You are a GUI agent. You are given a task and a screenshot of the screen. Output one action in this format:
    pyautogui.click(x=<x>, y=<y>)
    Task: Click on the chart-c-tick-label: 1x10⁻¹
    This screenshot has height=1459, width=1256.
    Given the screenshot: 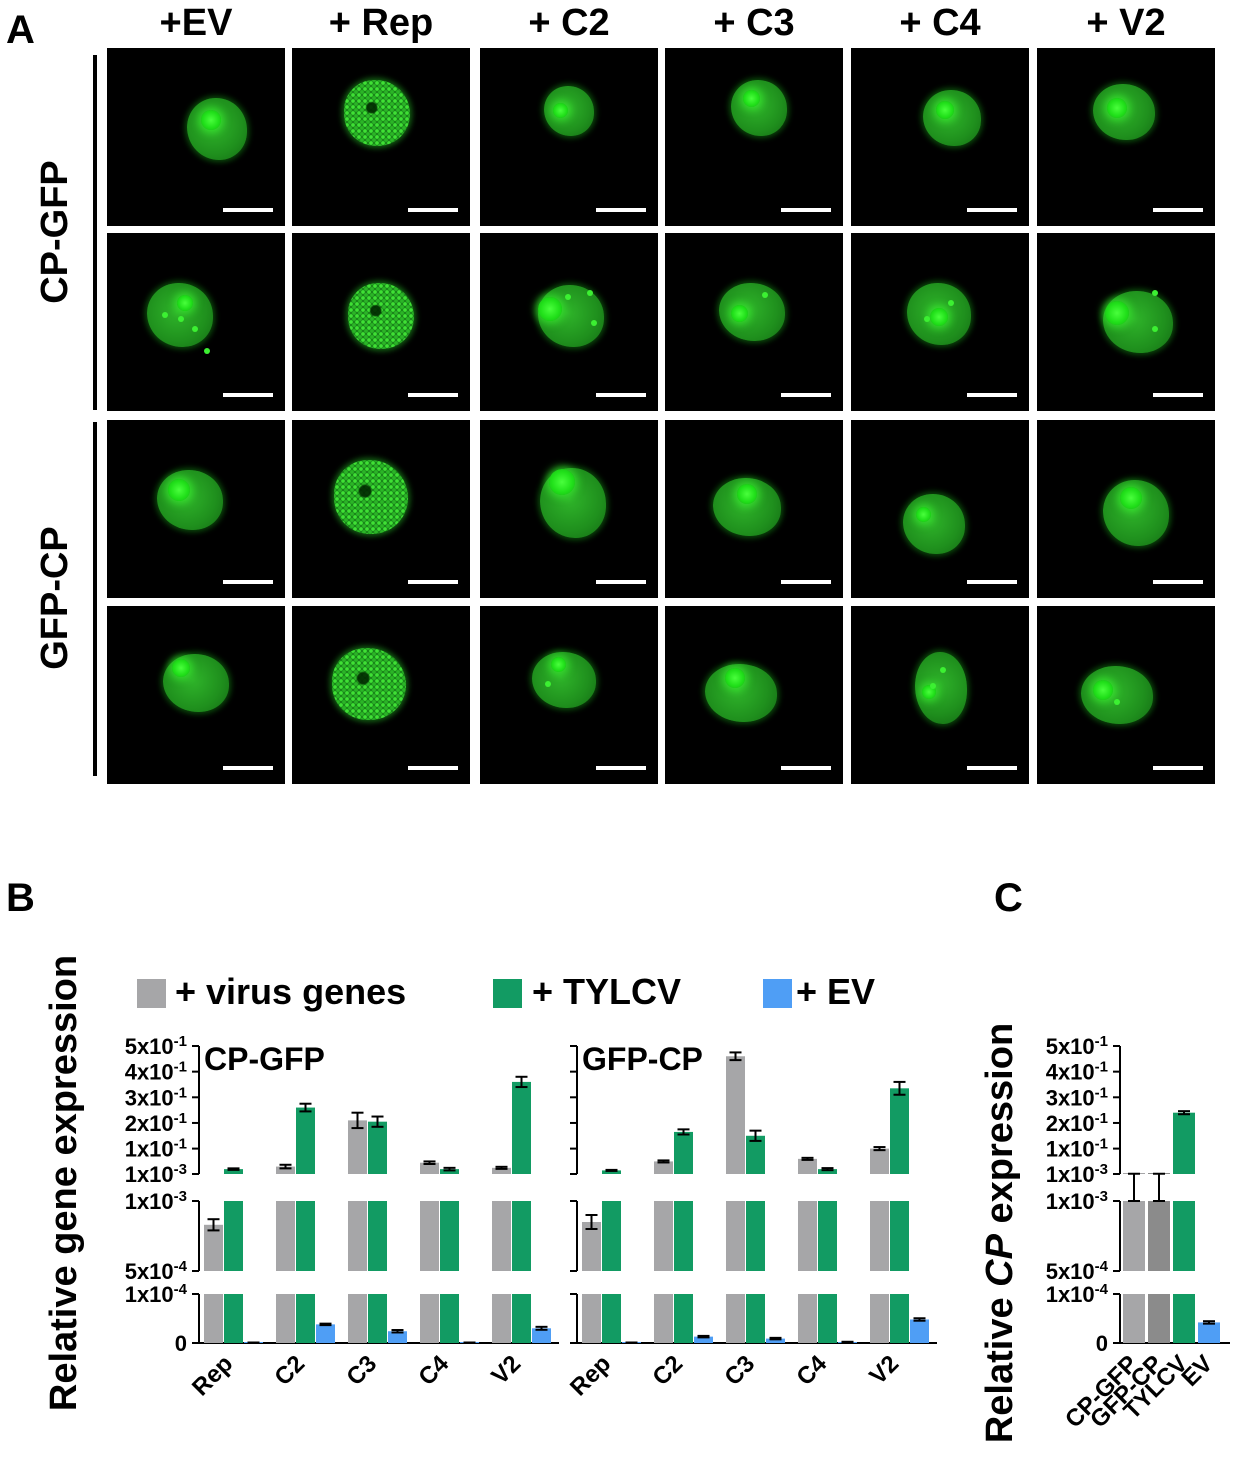 What is the action you would take?
    pyautogui.click(x=1077, y=1149)
    